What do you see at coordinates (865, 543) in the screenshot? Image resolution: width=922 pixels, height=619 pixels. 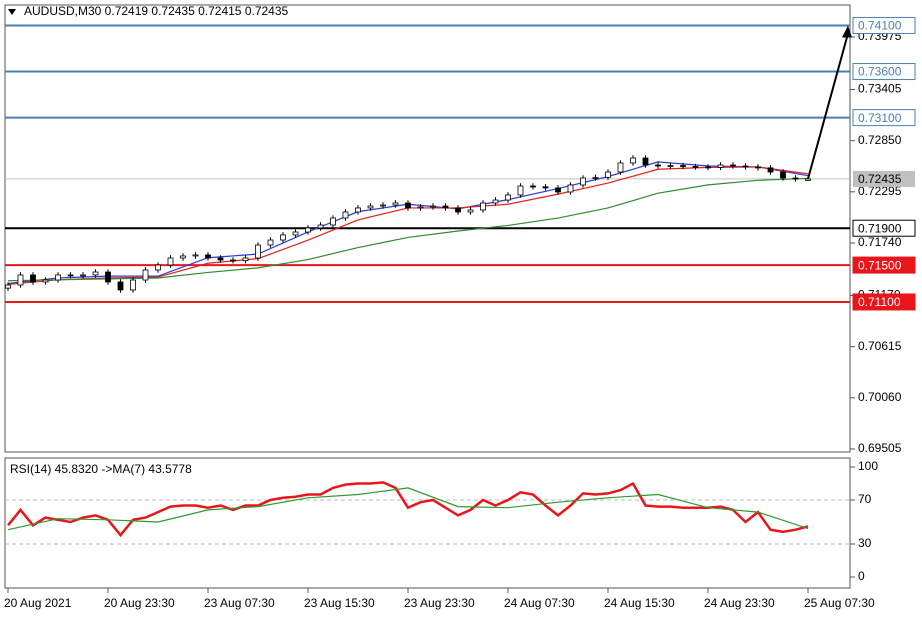 I see `y-tick-label: 30` at bounding box center [865, 543].